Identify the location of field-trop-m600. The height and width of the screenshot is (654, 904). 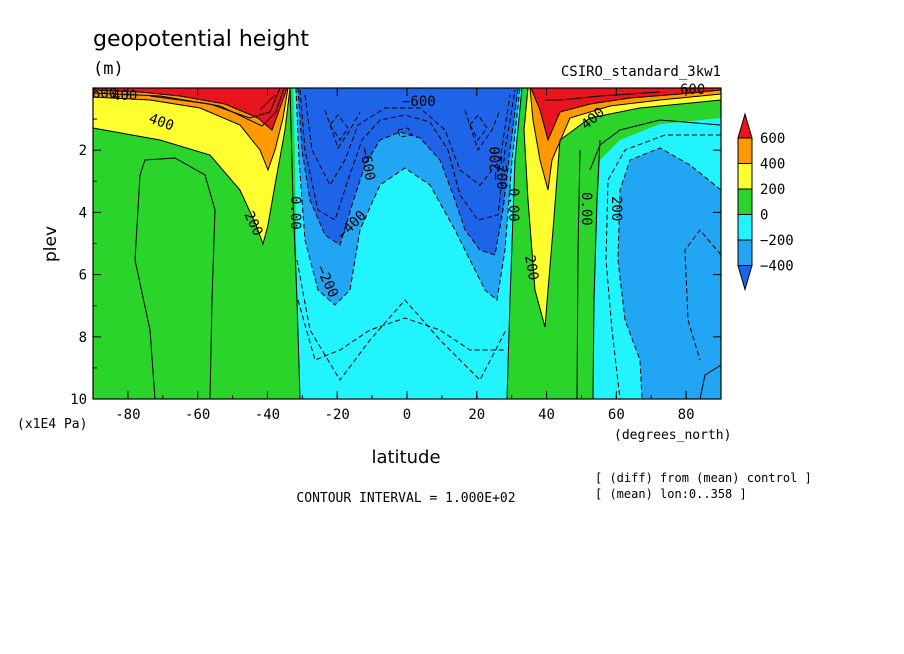
(408, 171).